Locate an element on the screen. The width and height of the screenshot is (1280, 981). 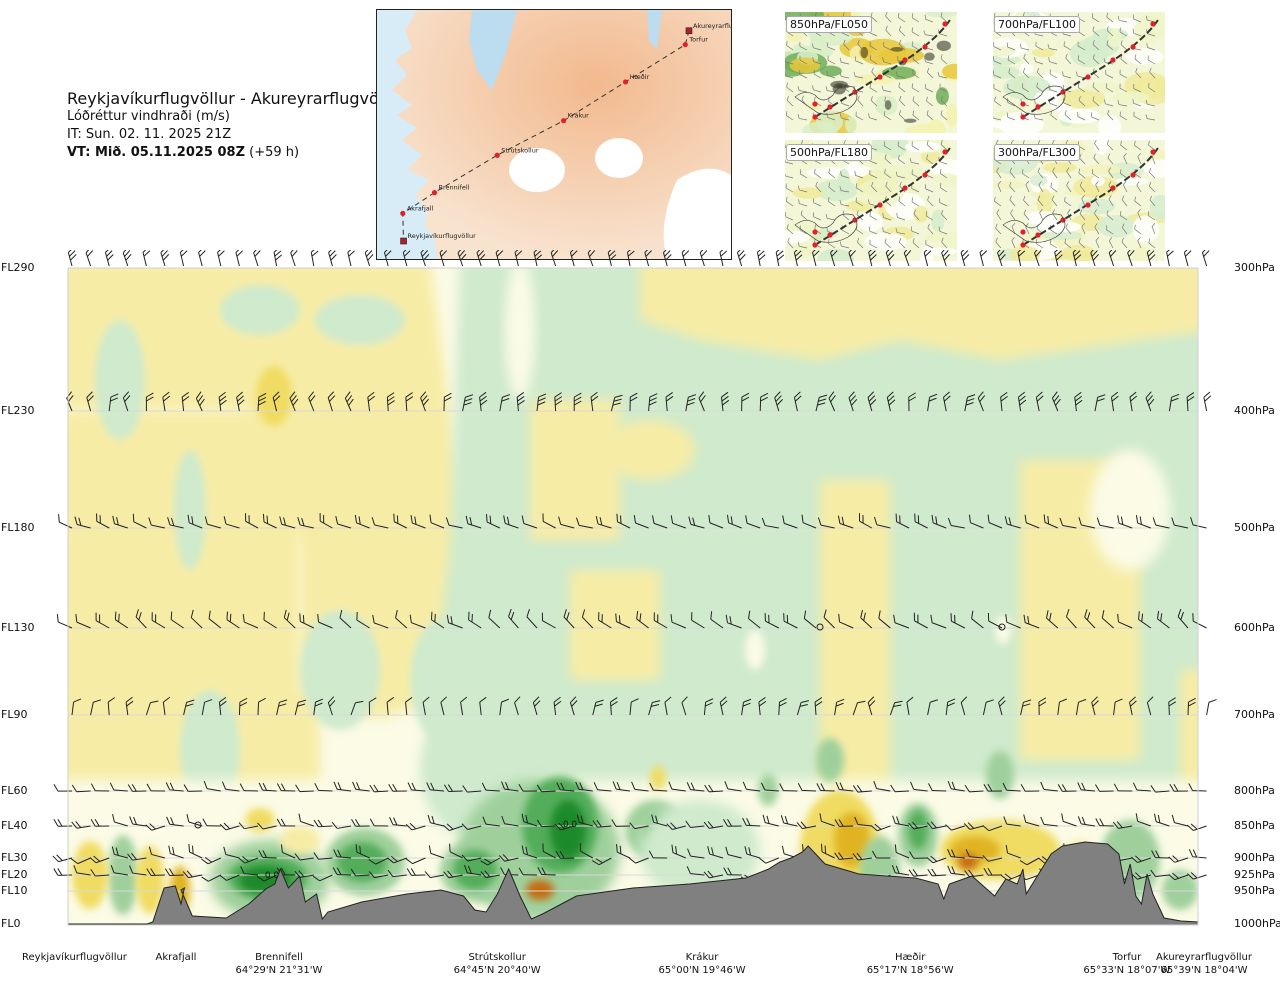
flight-level-label: FL10 is located at coordinates (14, 890).